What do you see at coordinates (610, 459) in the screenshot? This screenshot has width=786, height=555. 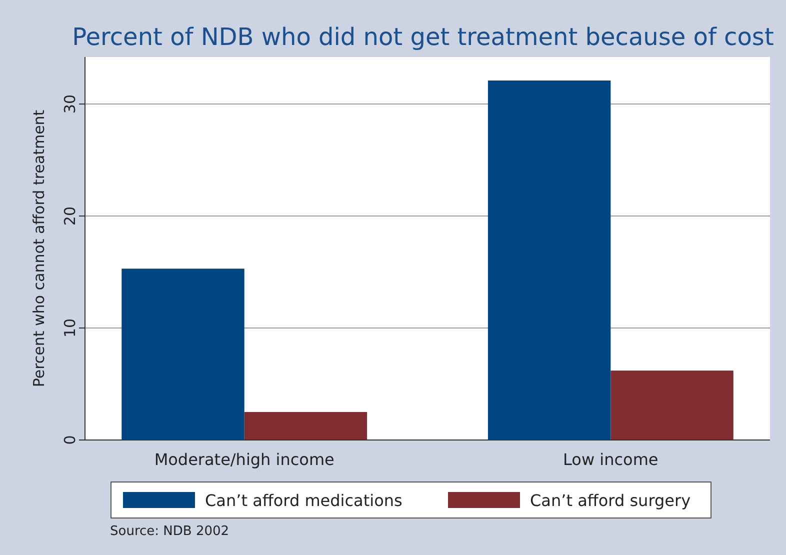 I see `x-tick-label: Low income` at bounding box center [610, 459].